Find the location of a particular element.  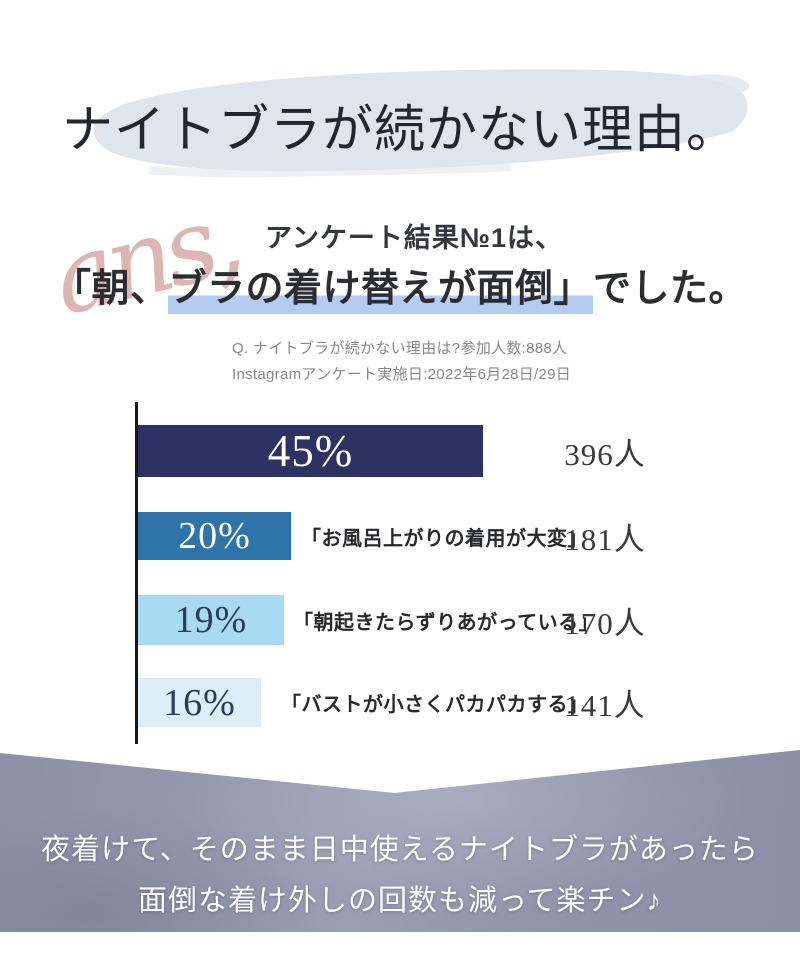

count-label: 170人 is located at coordinates (605, 623).